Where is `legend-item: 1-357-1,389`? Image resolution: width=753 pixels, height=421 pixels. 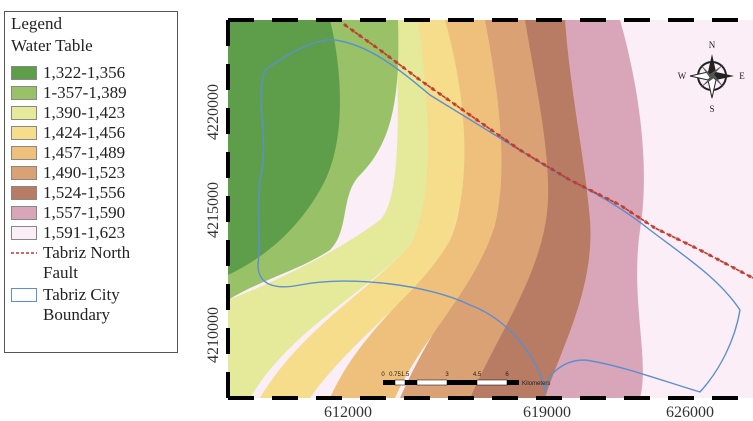
legend-item: 1-357-1,389 is located at coordinates (69, 93).